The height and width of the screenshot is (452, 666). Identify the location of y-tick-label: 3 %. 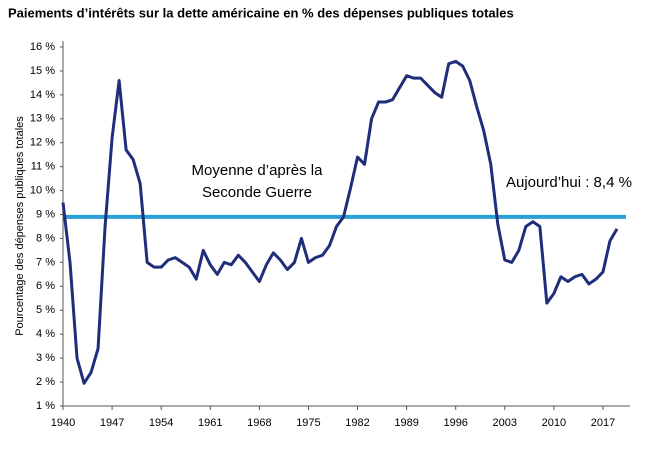
(45, 358).